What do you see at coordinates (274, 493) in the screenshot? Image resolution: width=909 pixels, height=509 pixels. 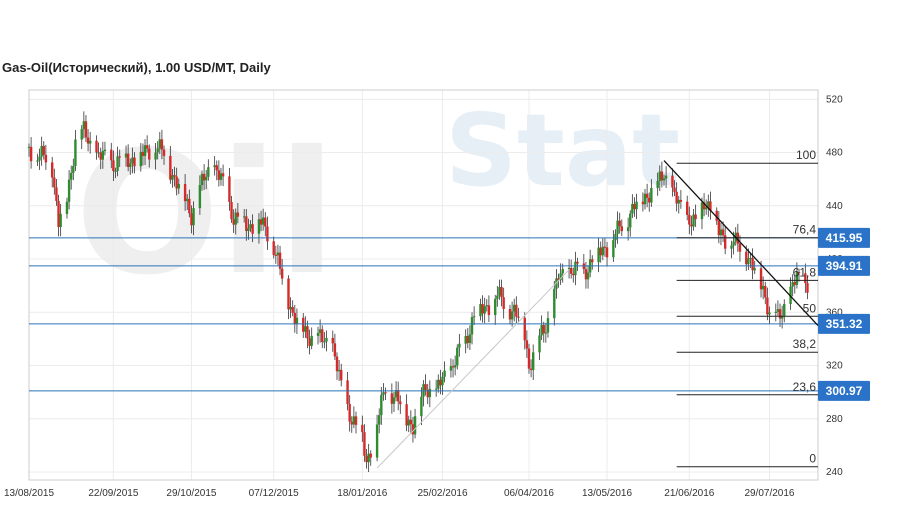 I see `x-tick-label: 07/12/2015` at bounding box center [274, 493].